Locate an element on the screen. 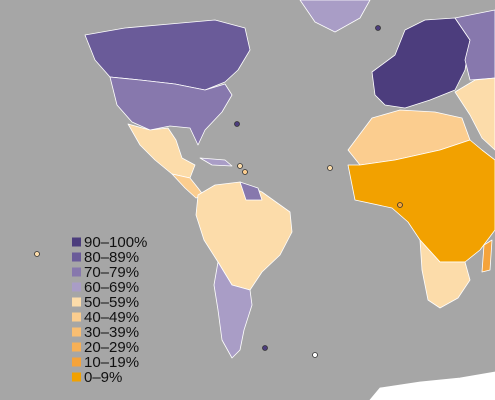 The image size is (495, 400). legend-label: 70–79% is located at coordinates (111, 272).